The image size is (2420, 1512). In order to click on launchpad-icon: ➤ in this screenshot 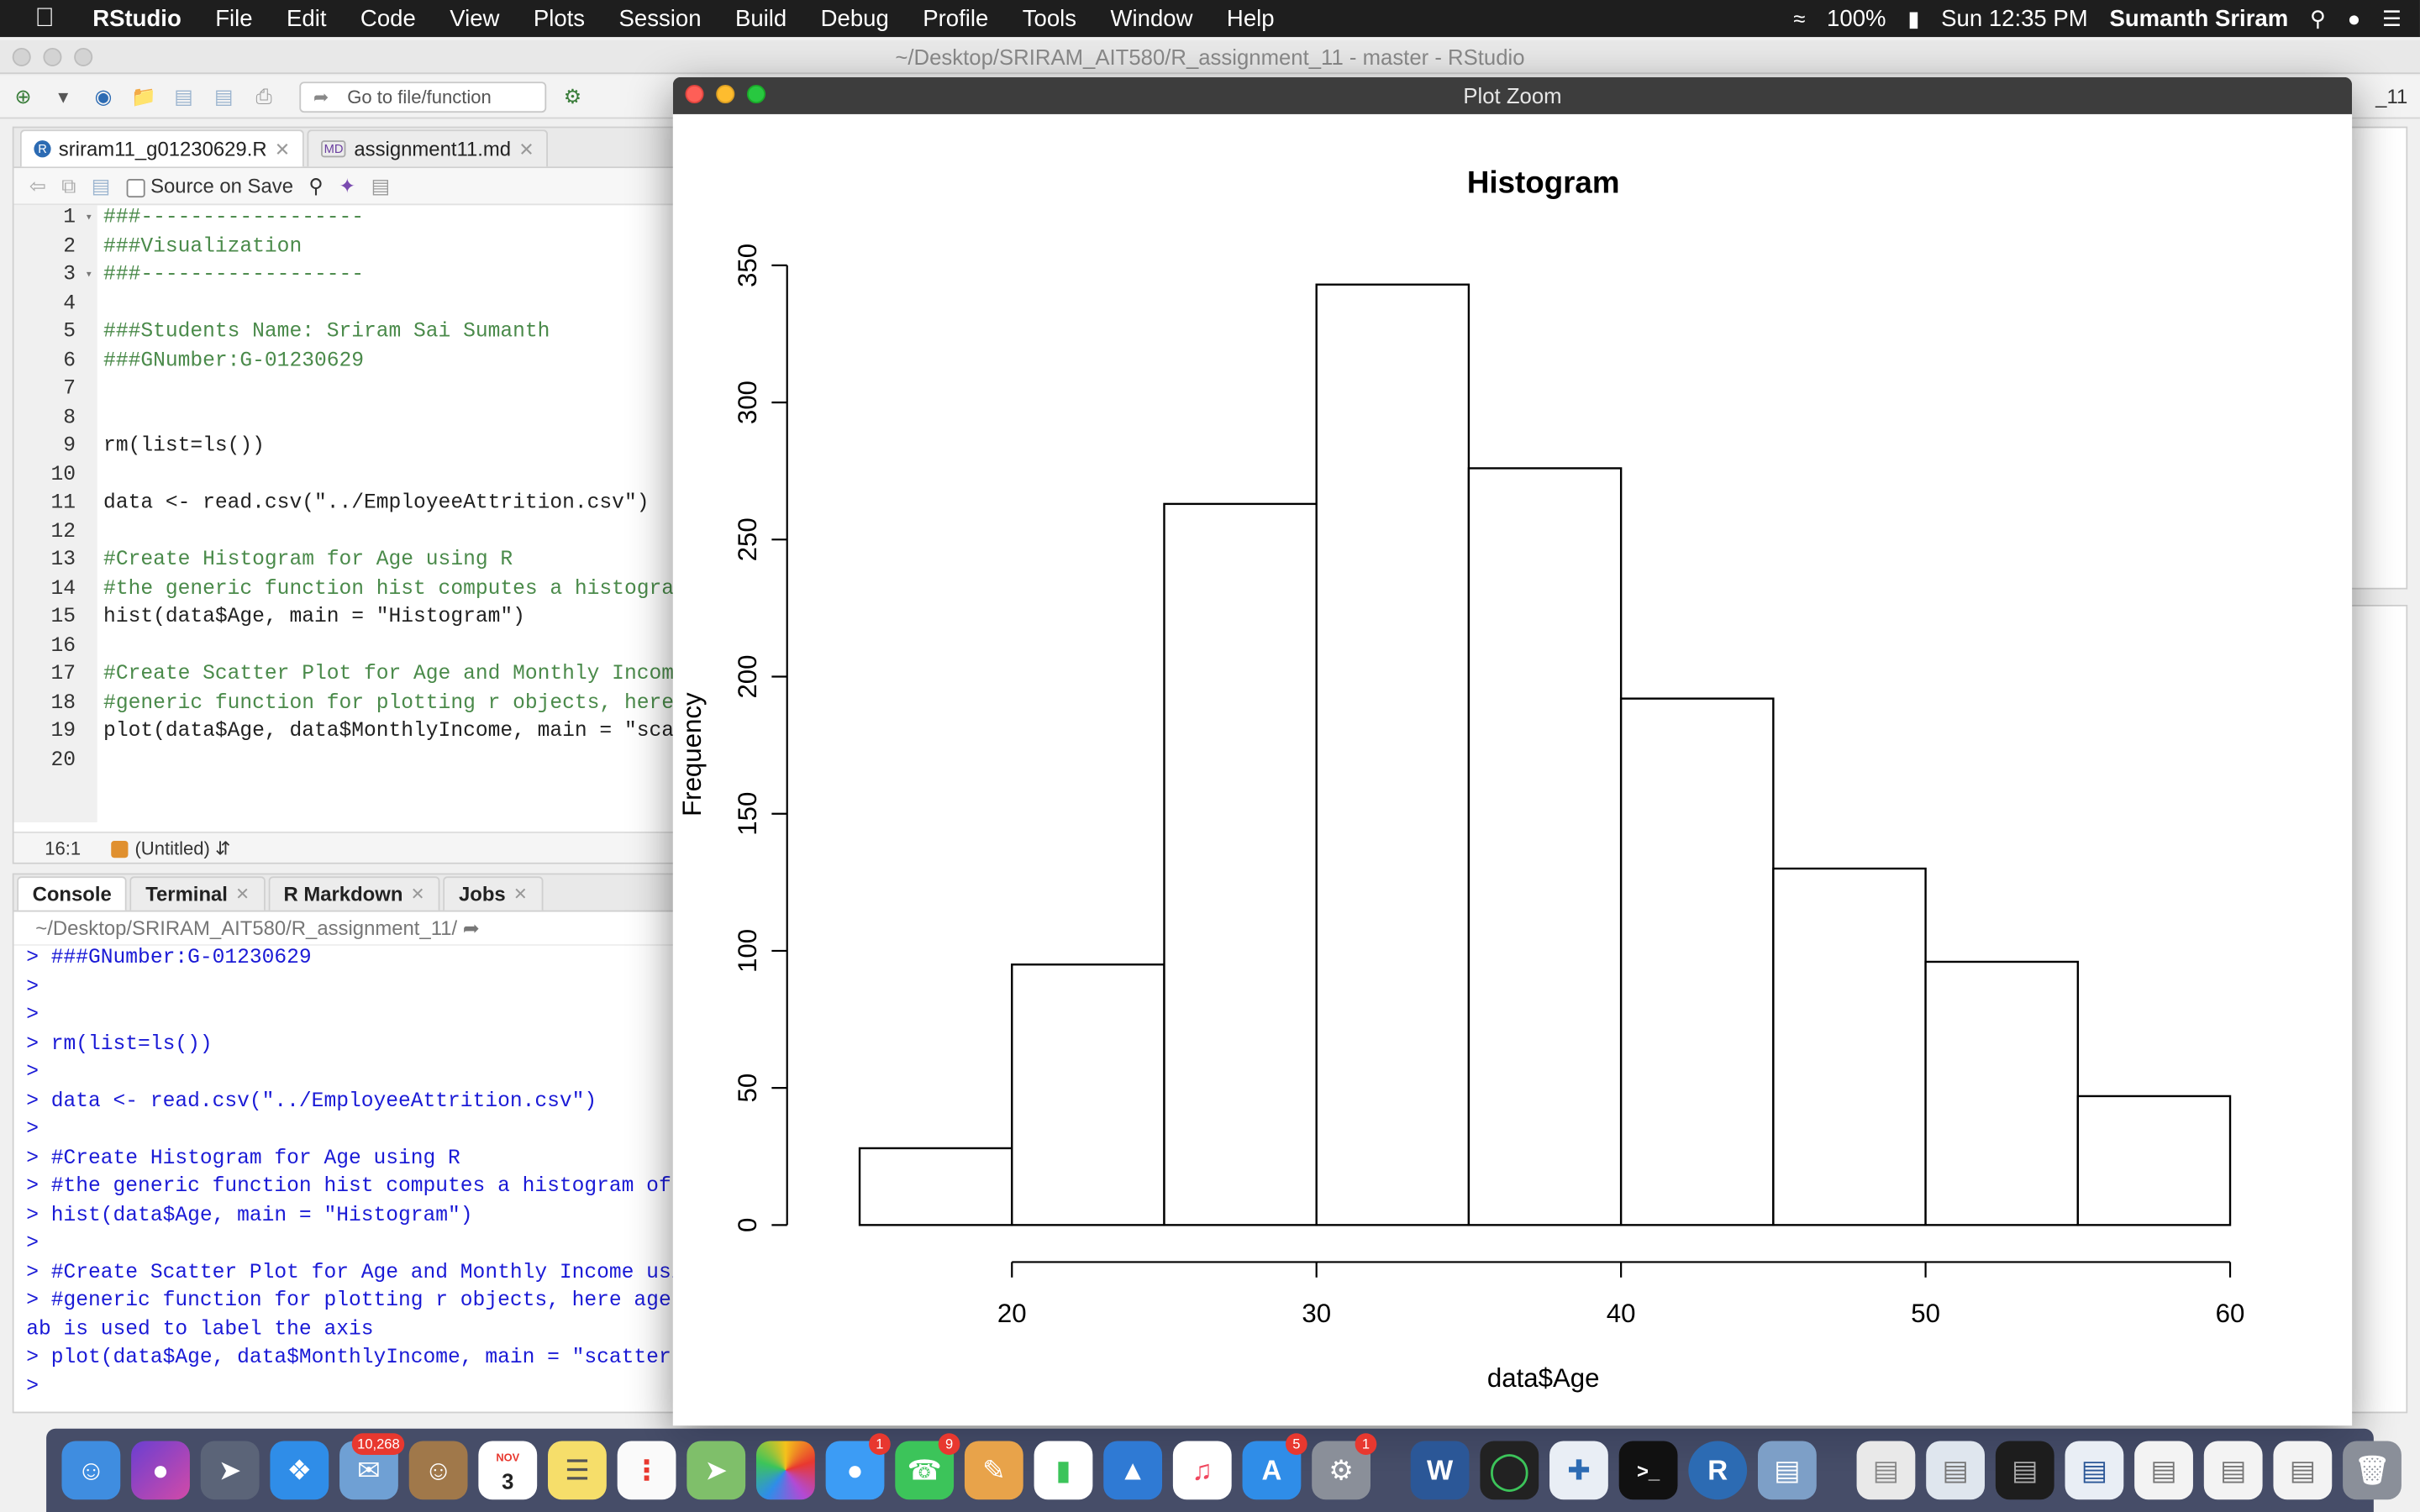, I will do `click(230, 1470)`.